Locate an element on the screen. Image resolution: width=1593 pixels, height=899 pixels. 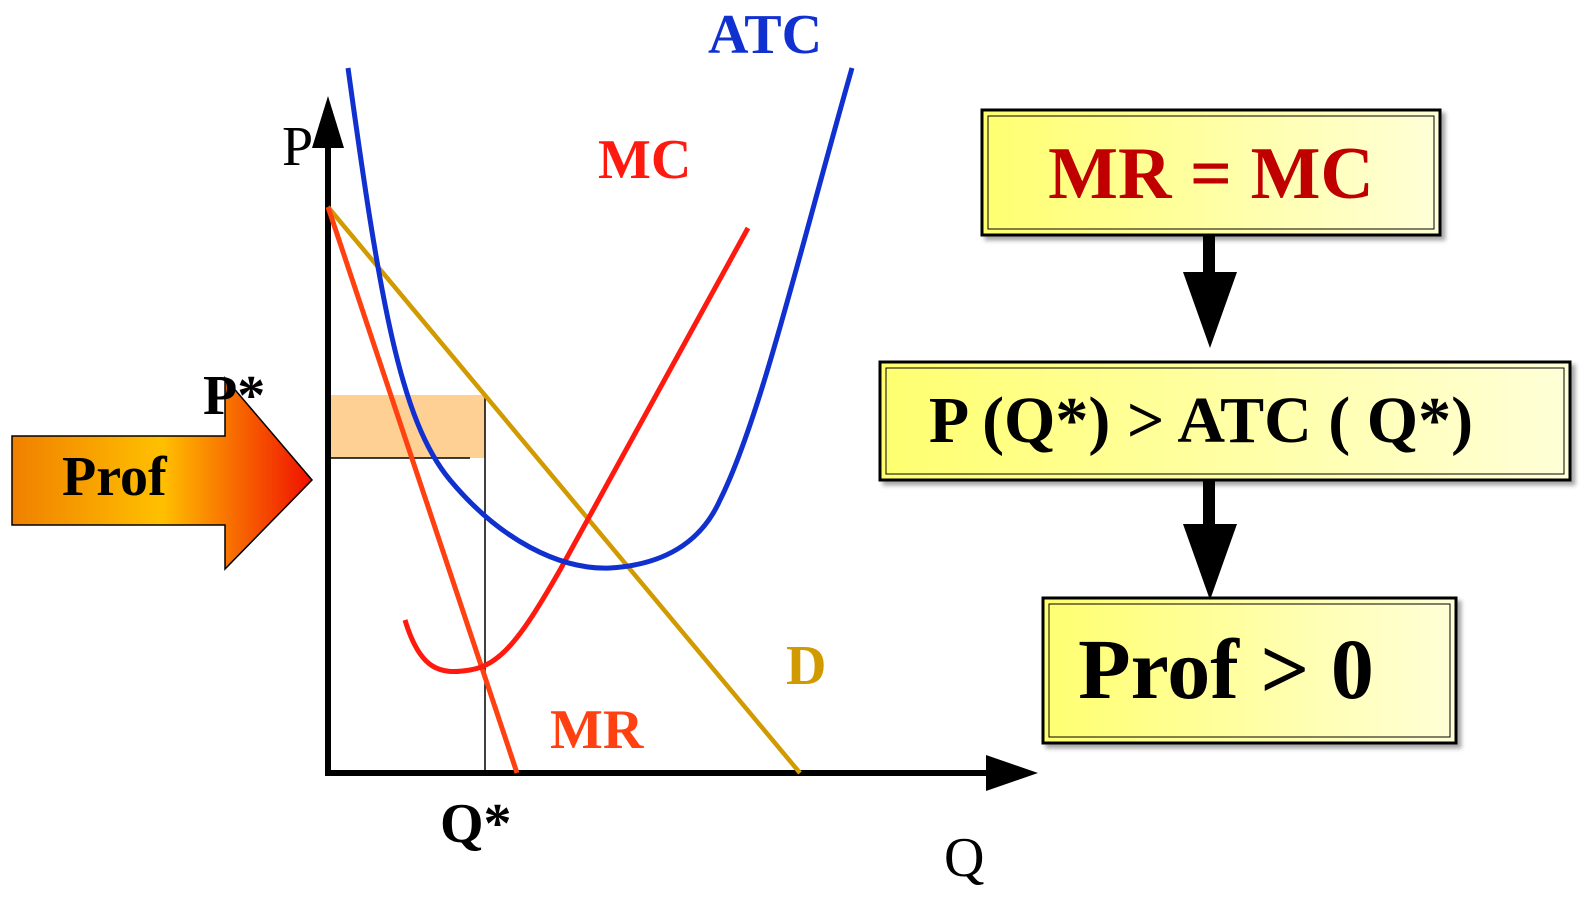
atc-label: ATC is located at coordinates (765, 35).